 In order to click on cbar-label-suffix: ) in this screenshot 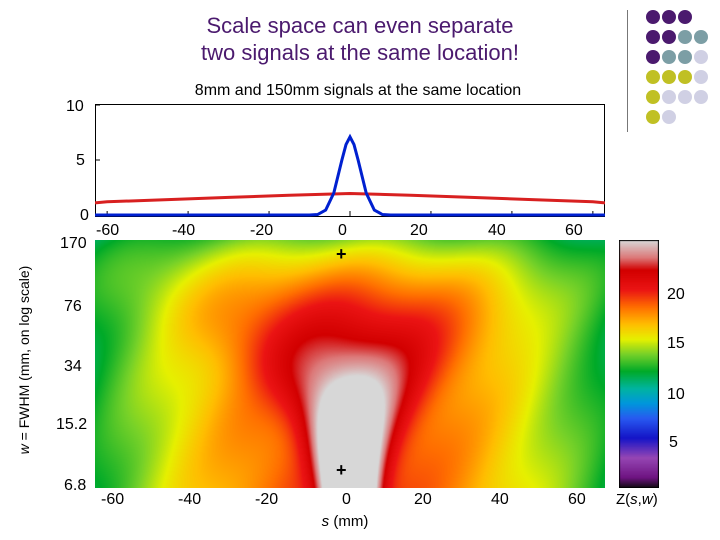, I will do `click(655, 499)`.